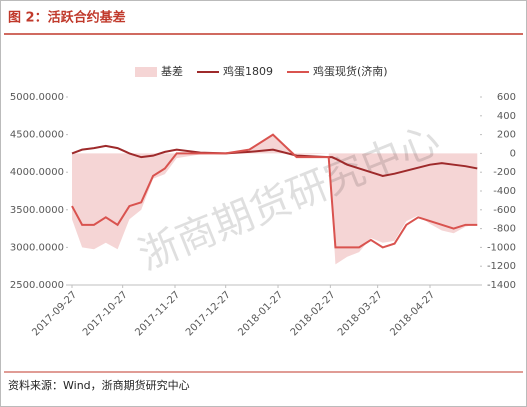  What do you see at coordinates (501, 247) in the screenshot?
I see `y2-tick-label: -1000` at bounding box center [501, 247].